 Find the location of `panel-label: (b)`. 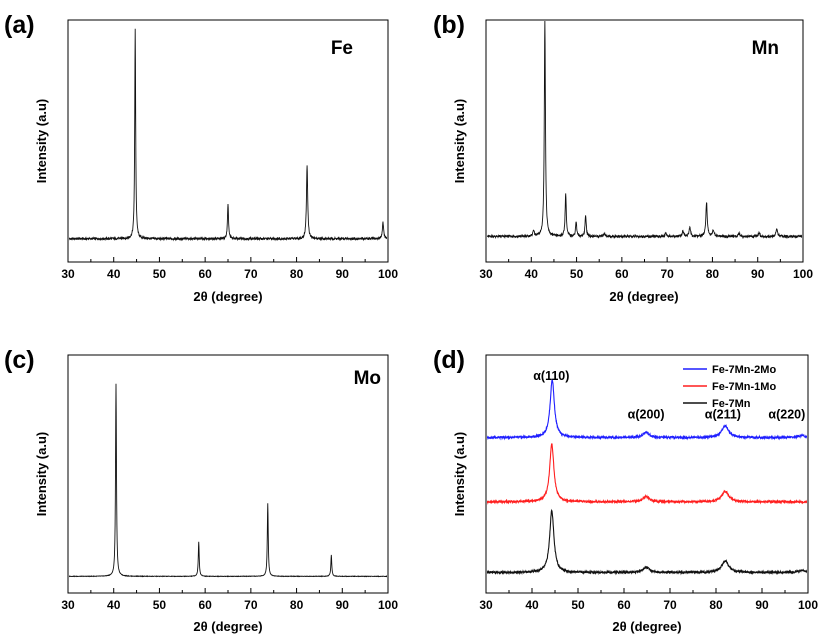

panel-label: (b) is located at coordinates (449, 25).